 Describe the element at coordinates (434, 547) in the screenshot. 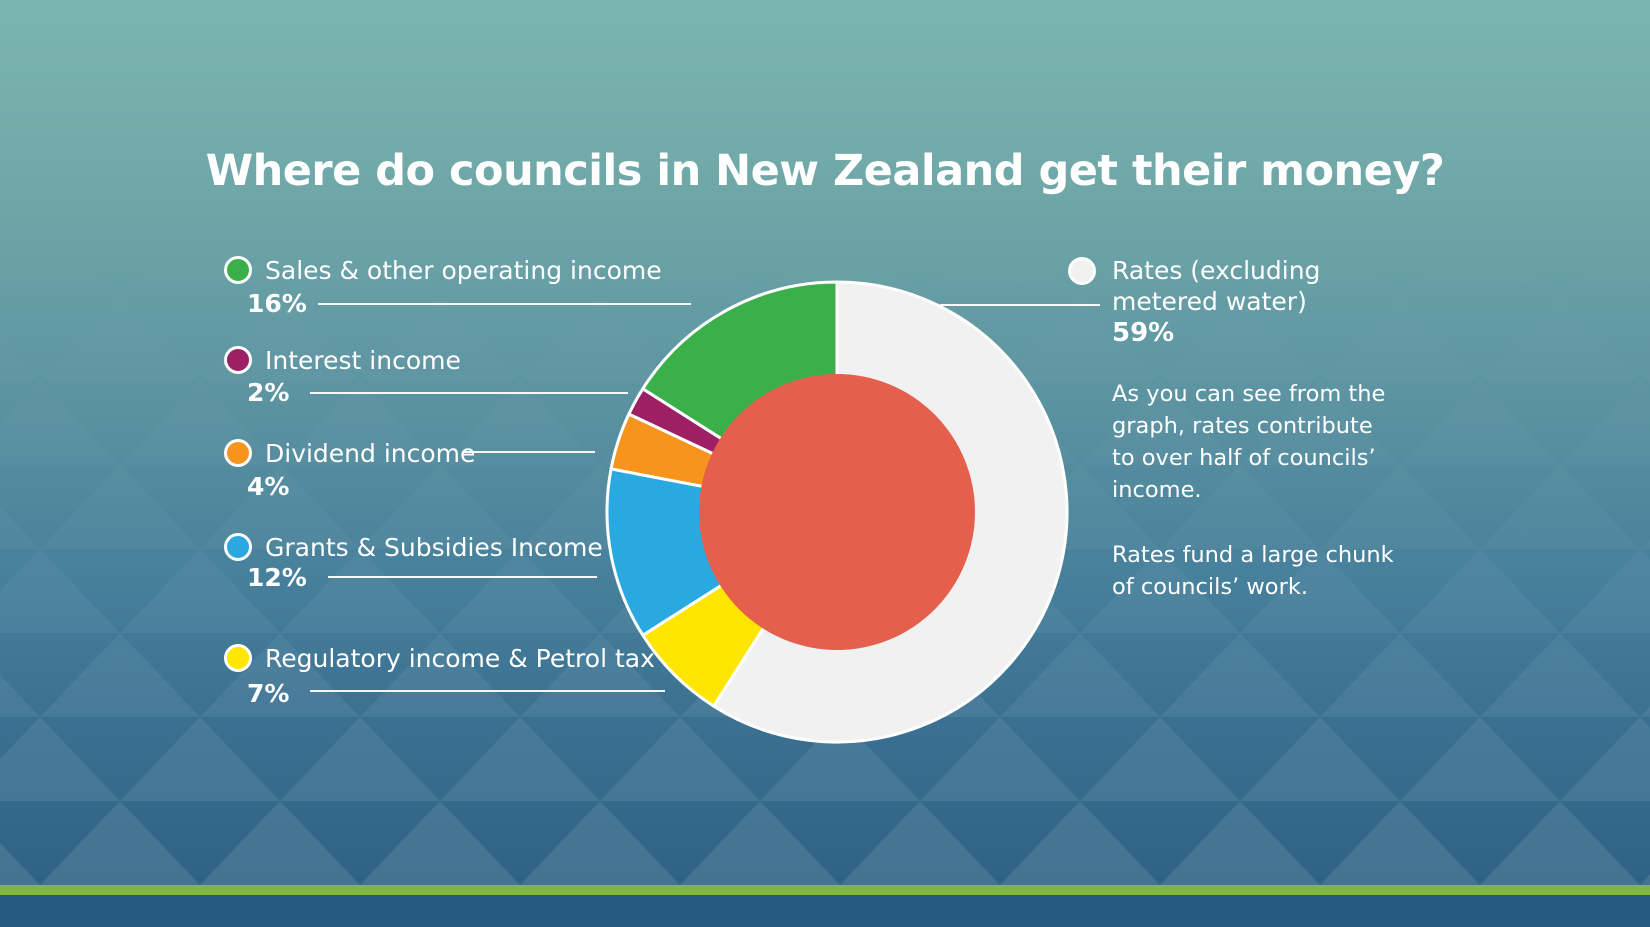

I see `legend-label-grants: Grants & Subsidies Income` at that location.